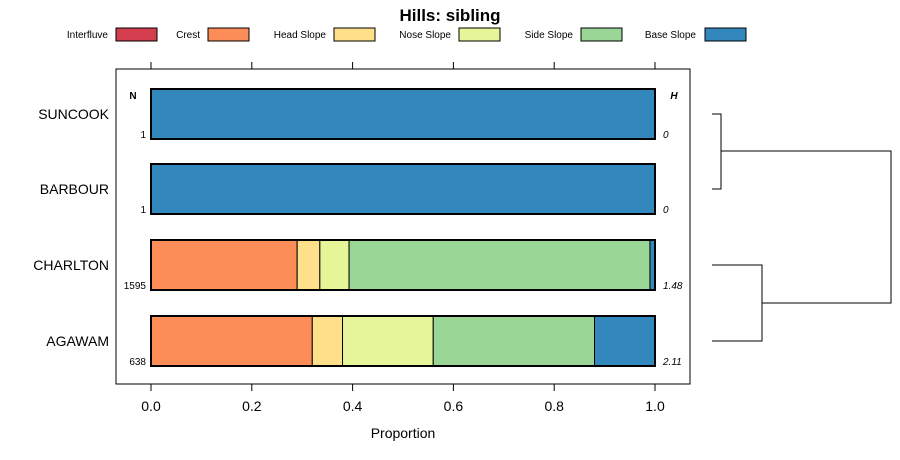 The width and height of the screenshot is (900, 460). Describe the element at coordinates (671, 35) in the screenshot. I see `legend-label-base-slope: Base Slope` at that location.